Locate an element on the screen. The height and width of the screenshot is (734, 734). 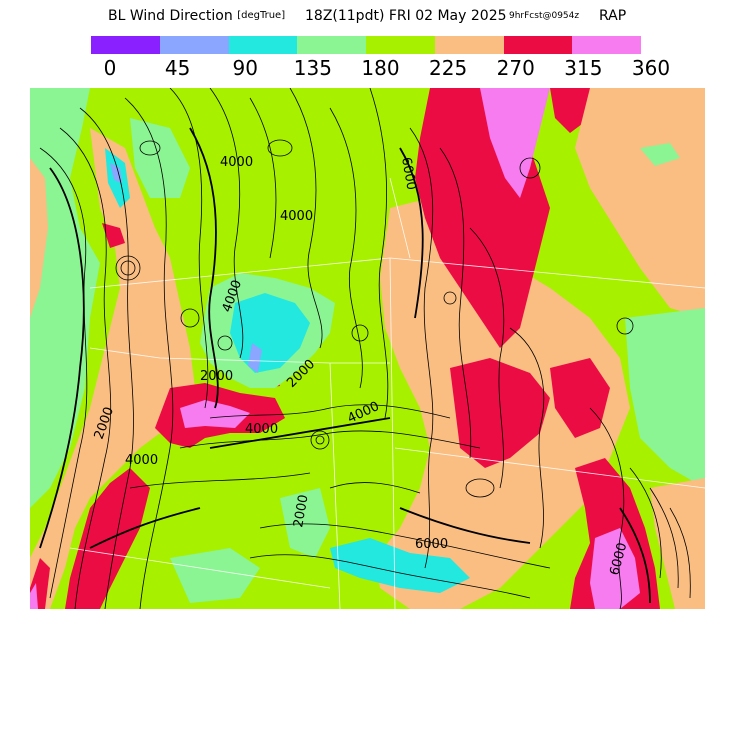
region-135-180-north is located at coordinates (160, 158).